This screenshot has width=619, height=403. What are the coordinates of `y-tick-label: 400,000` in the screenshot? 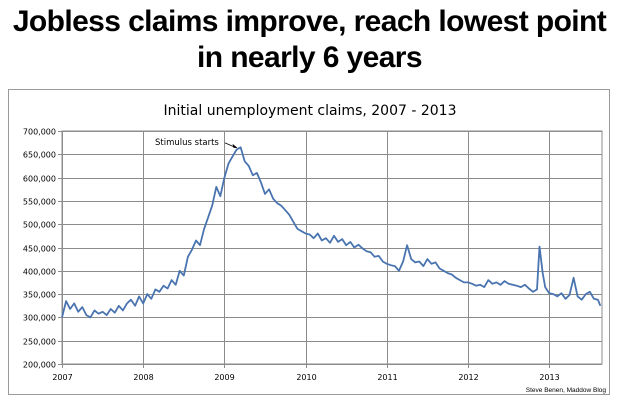 It's located at (39, 272).